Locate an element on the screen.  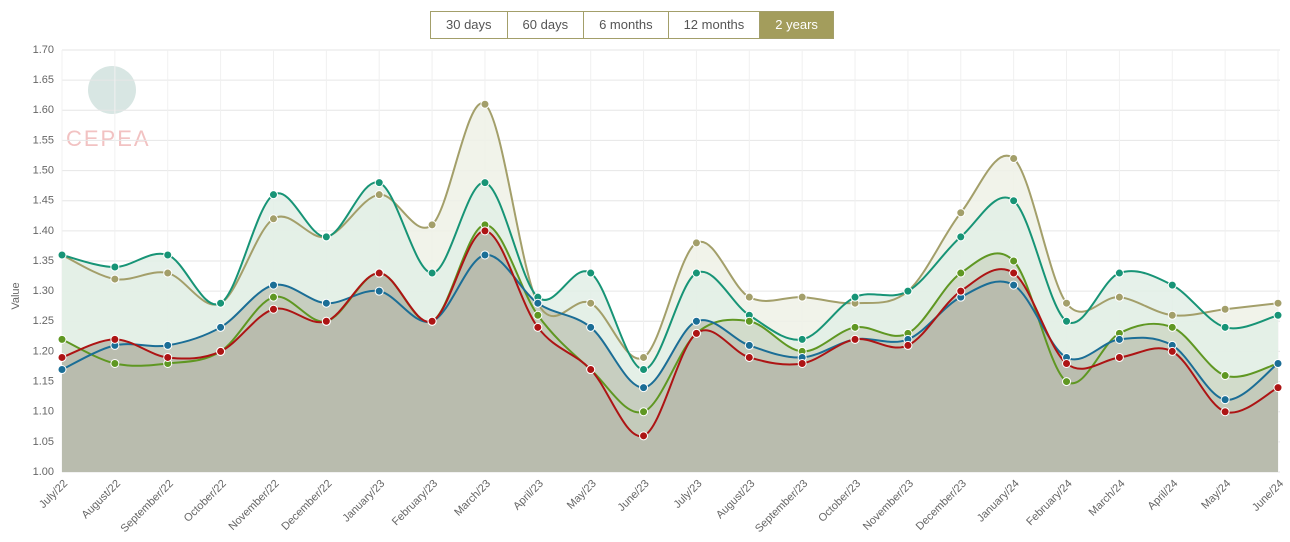
x-tick-label: May/23 is located at coordinates (582, 495).